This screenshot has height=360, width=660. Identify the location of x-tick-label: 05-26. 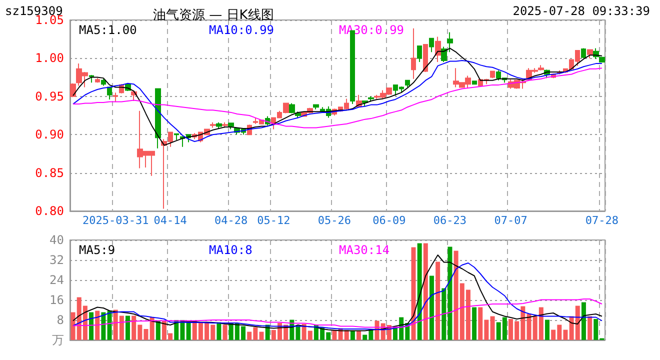
(335, 220).